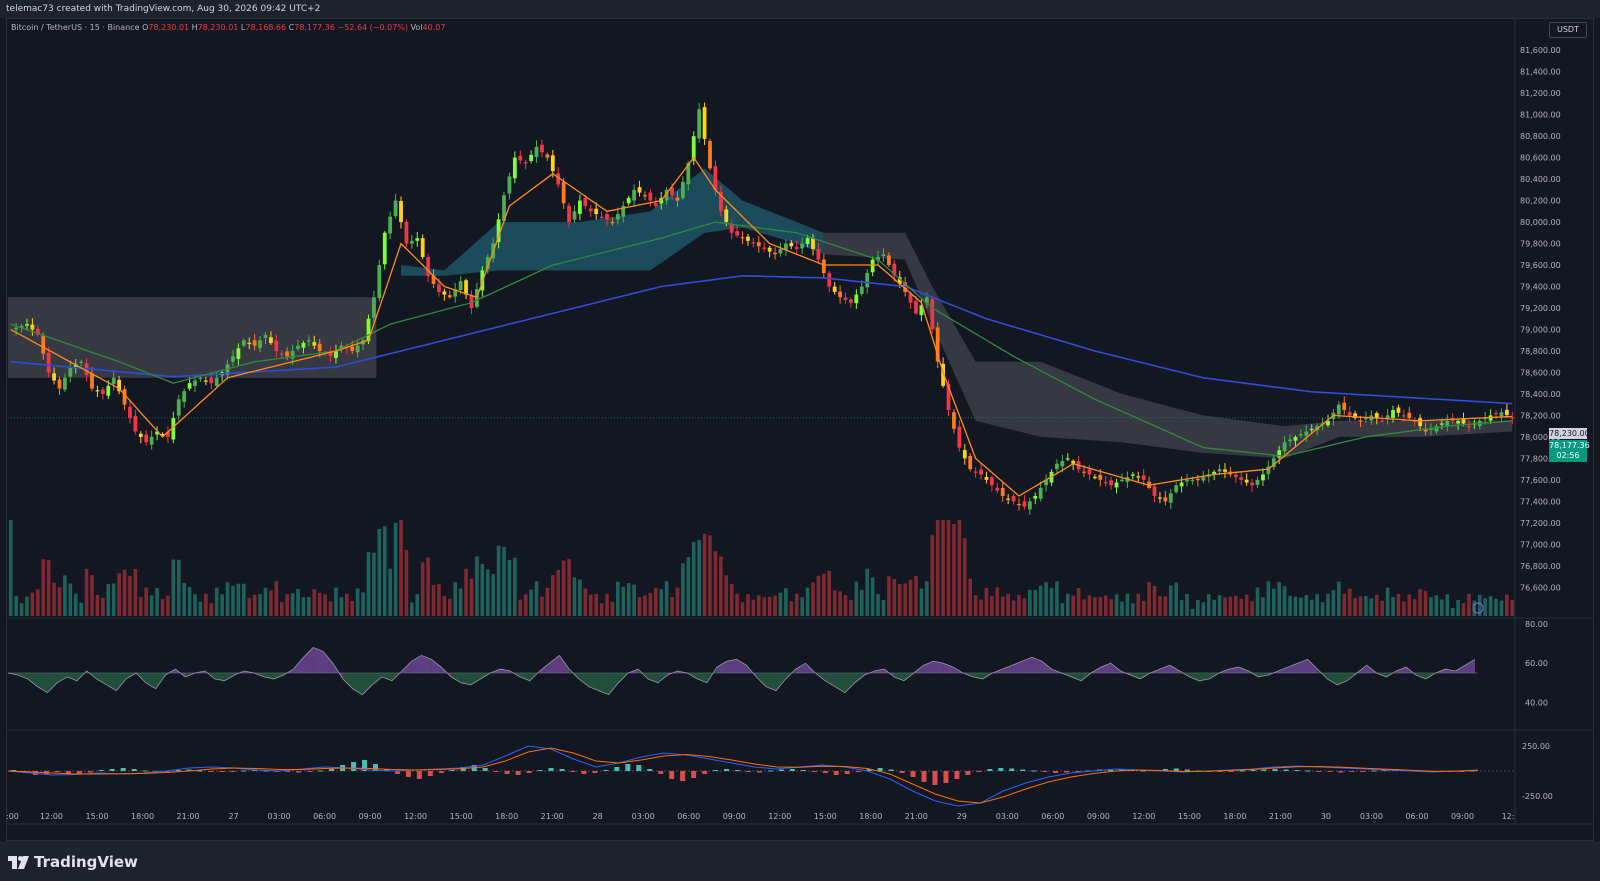 The height and width of the screenshot is (881, 1600). I want to click on price-tick-label: 79,600.00, so click(1540, 265).